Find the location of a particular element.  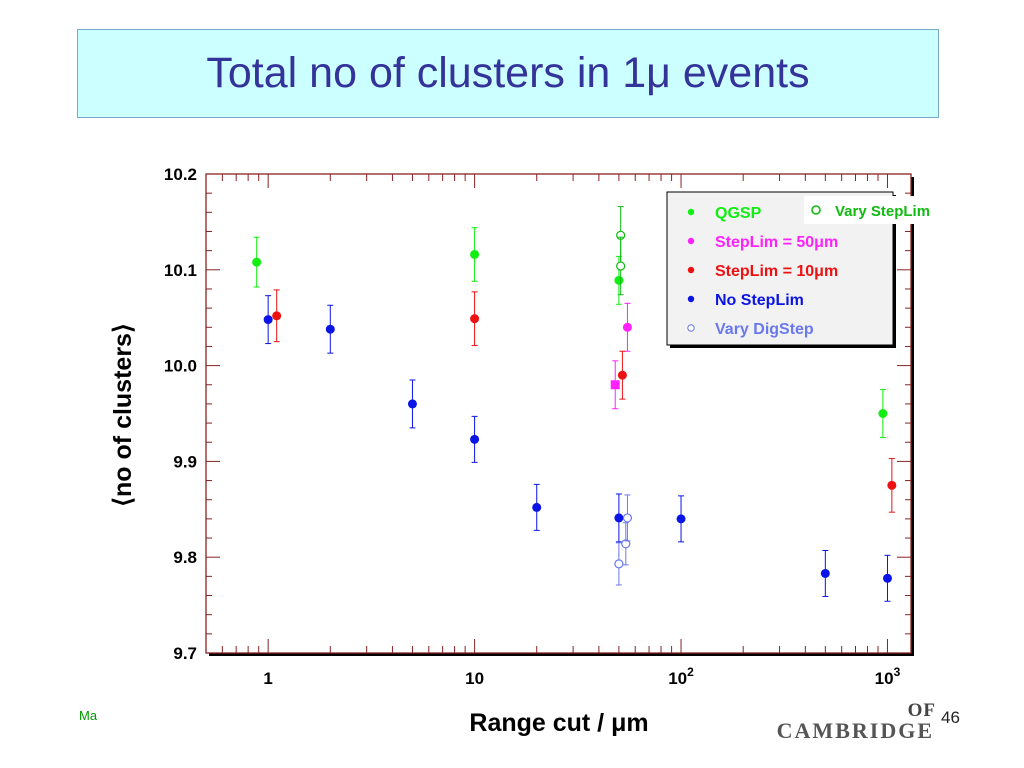

slide-title: Total no of clusters in 1μ events is located at coordinates (508, 73).